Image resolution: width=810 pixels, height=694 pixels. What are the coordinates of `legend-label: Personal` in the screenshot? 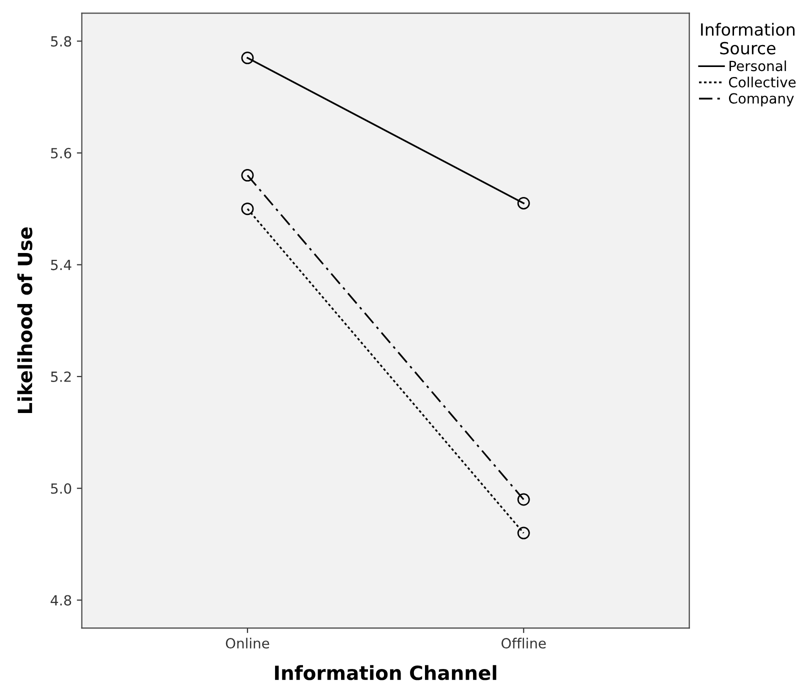 It's located at (758, 66).